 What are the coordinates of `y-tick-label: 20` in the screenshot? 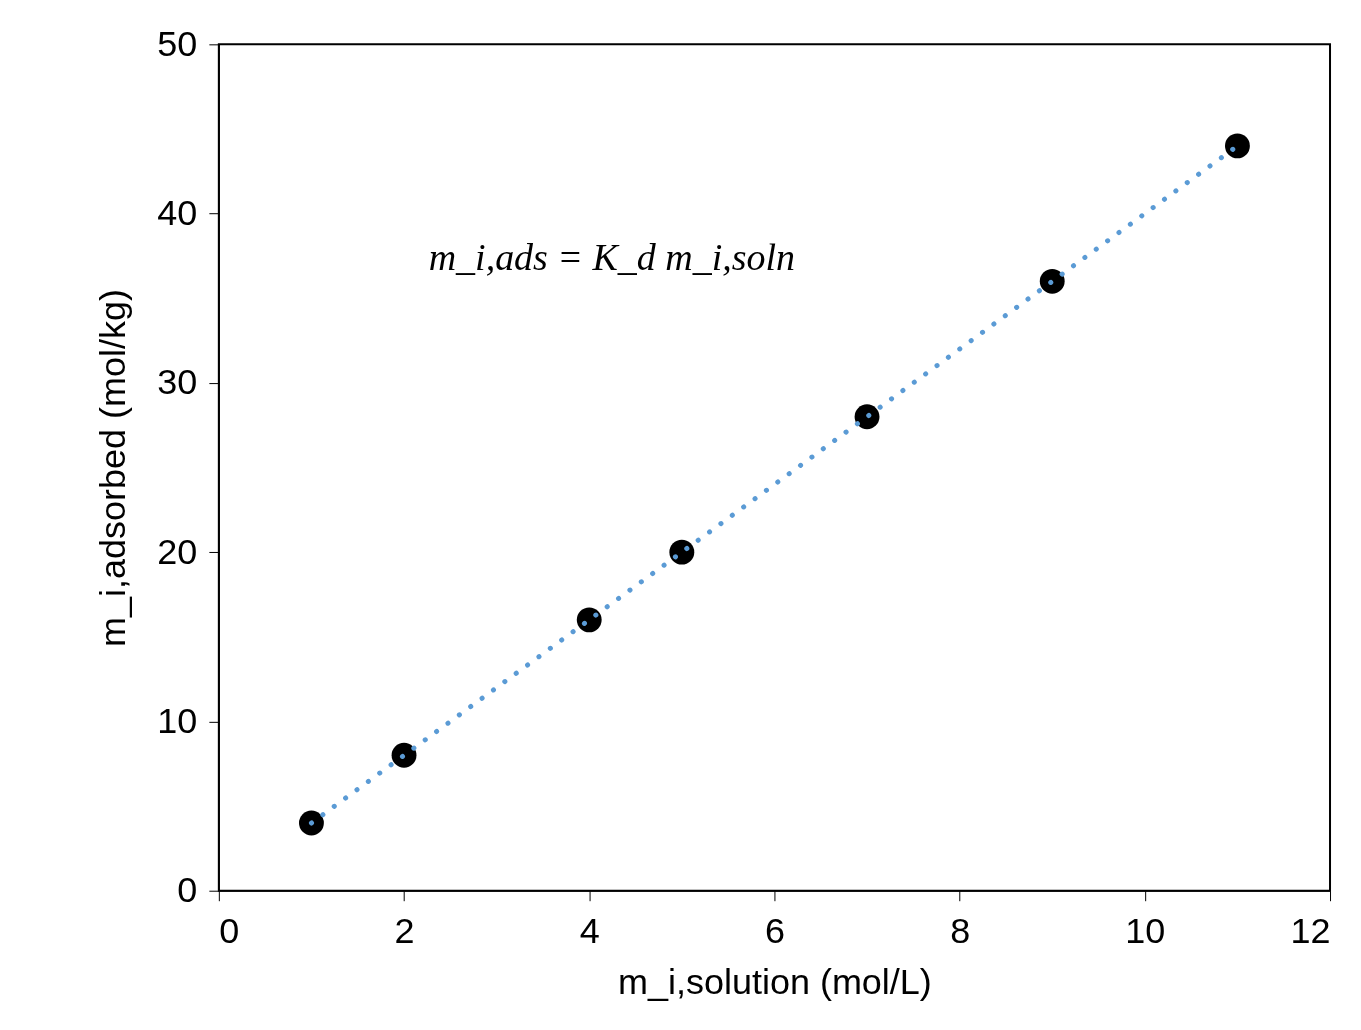 It's located at (177, 551).